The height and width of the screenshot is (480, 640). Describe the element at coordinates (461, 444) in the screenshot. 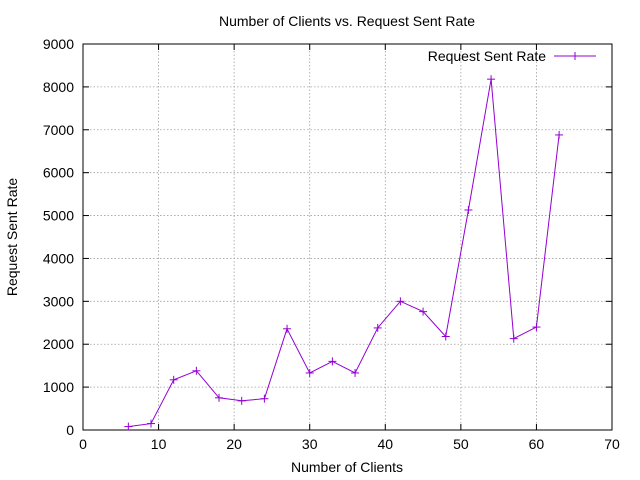

I see `x-tick-label: 50` at that location.